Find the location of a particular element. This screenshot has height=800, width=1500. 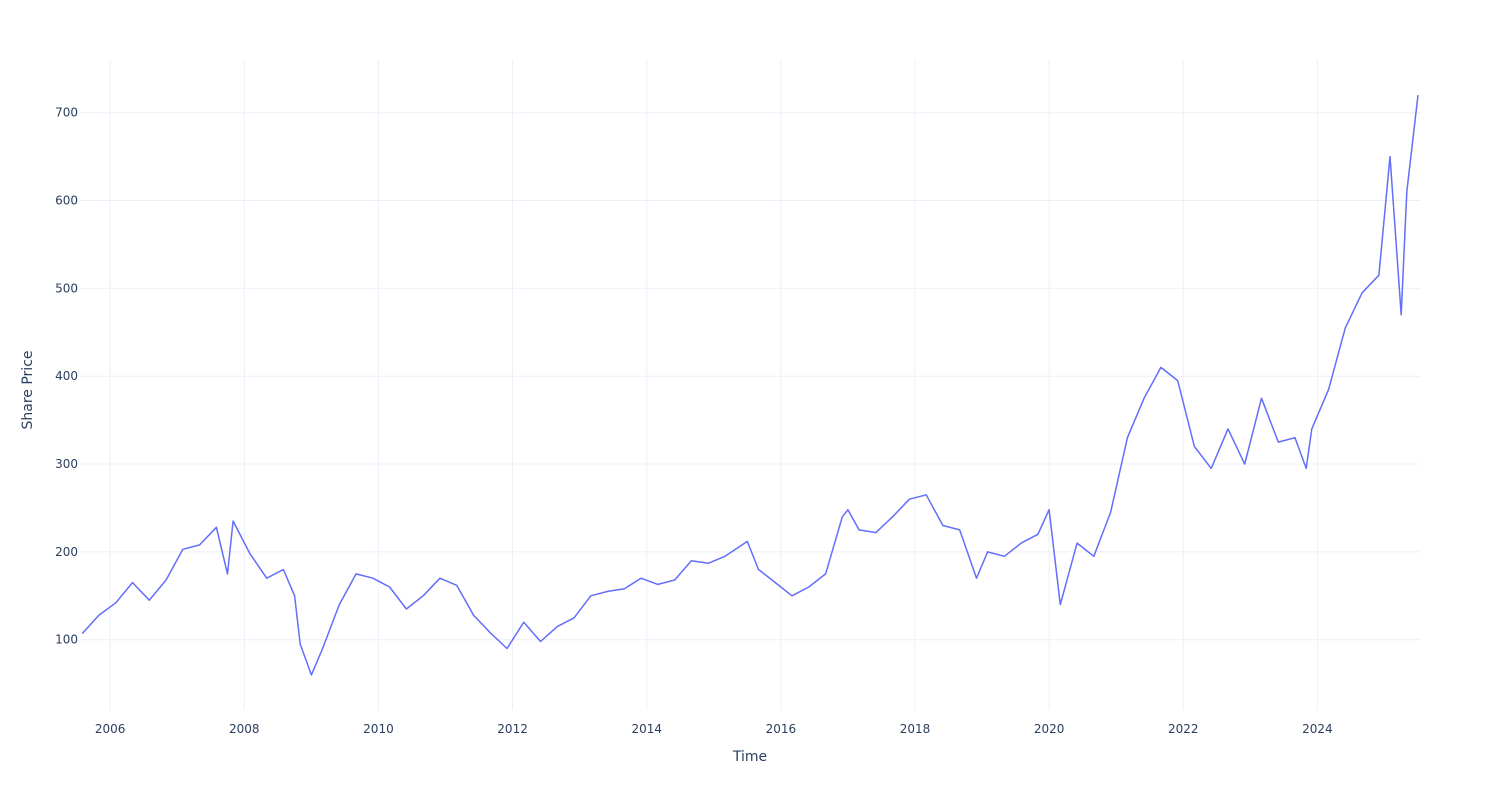

y-tick-label: 600 is located at coordinates (66, 201).